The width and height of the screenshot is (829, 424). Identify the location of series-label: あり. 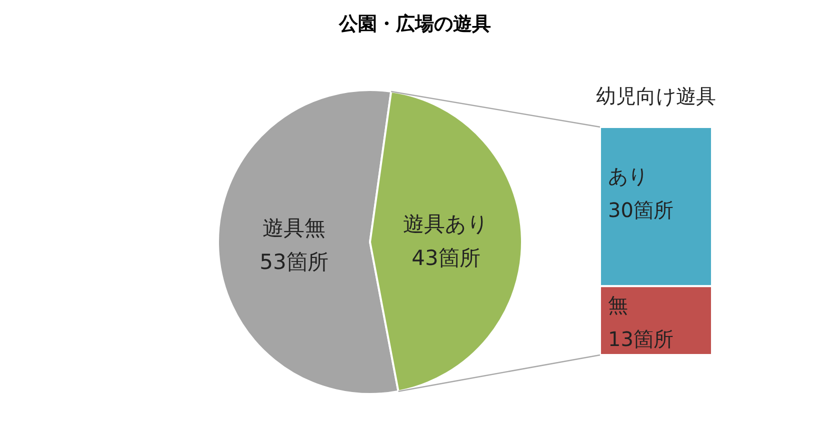
(628, 176).